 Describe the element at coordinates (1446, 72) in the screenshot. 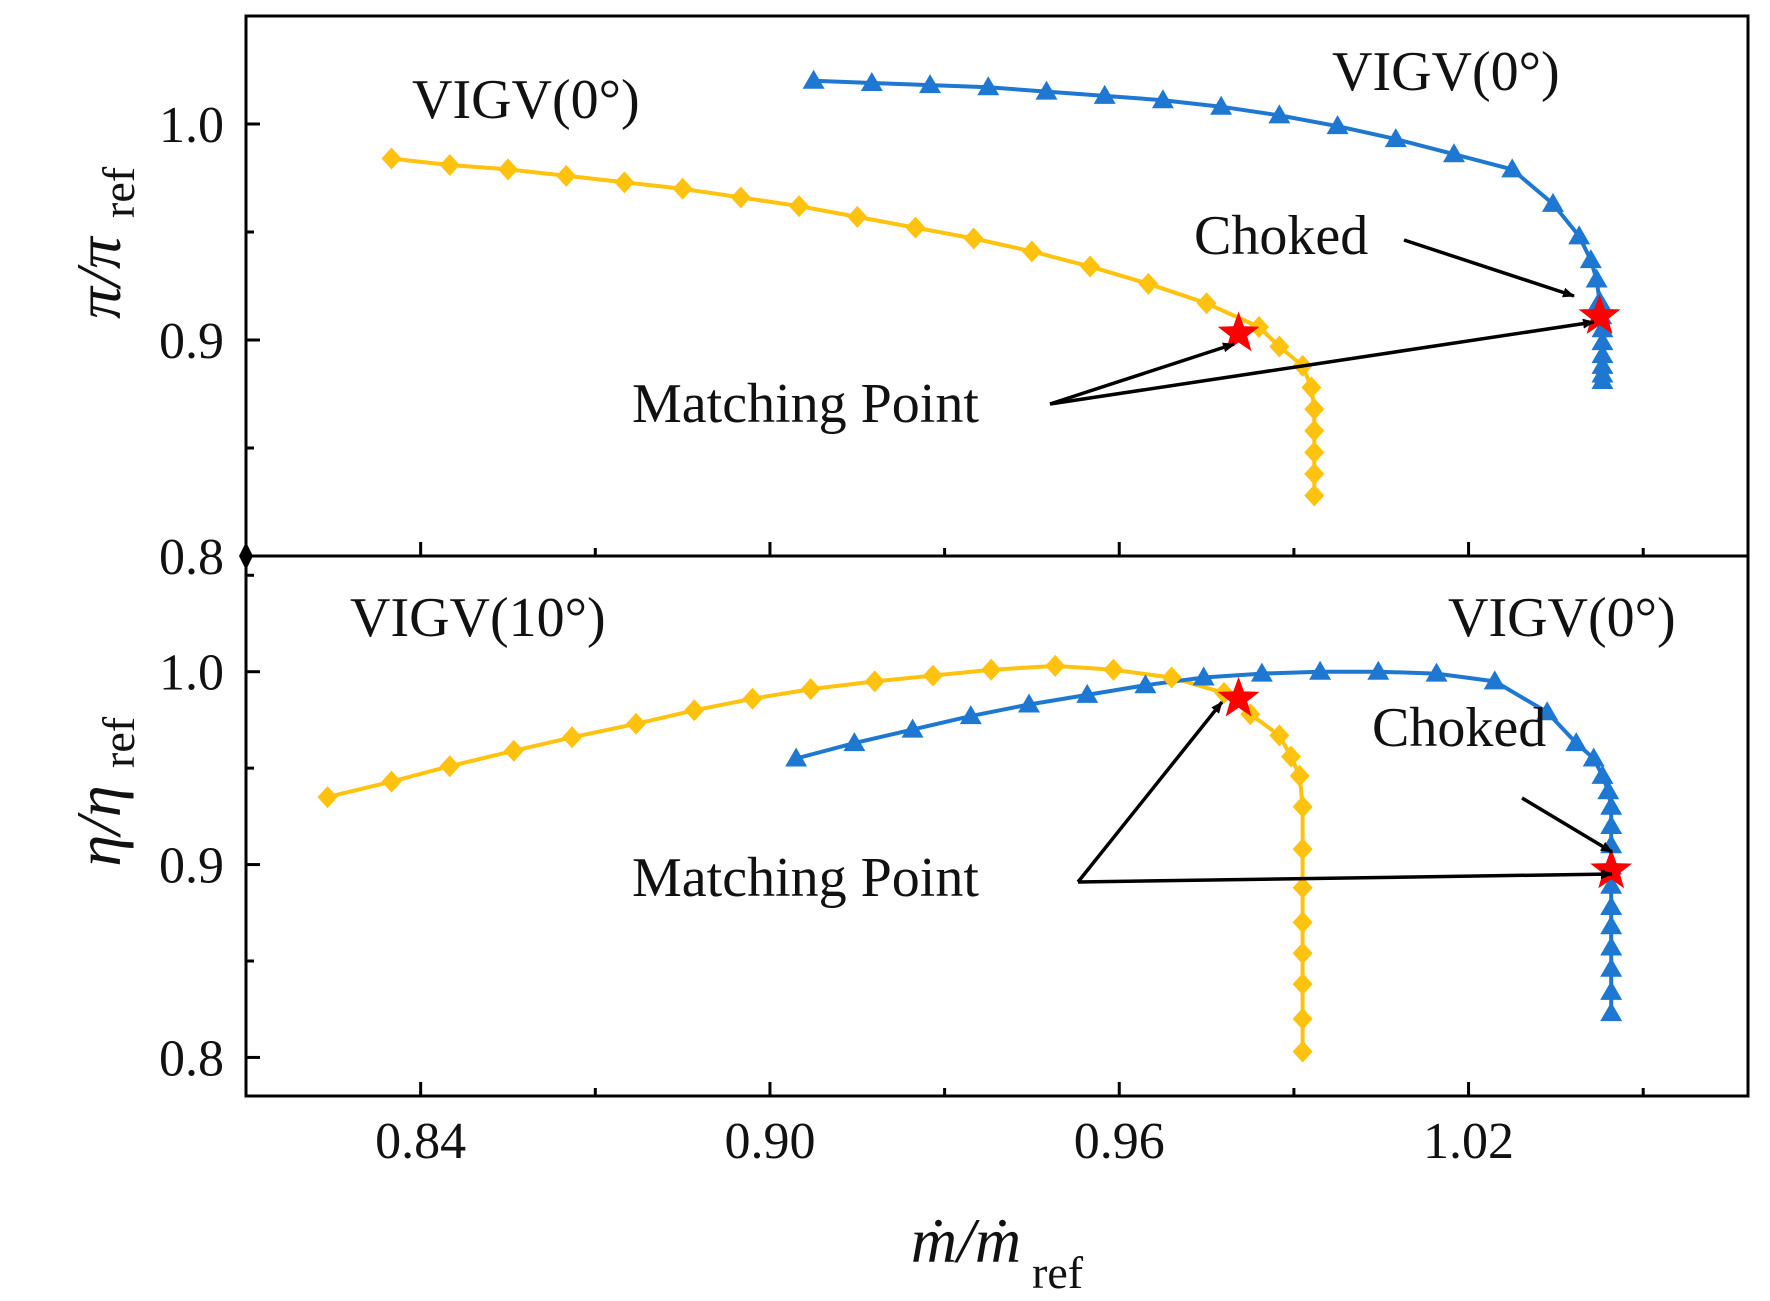

I see `top-right-series-label: VIGV(0°)` at that location.